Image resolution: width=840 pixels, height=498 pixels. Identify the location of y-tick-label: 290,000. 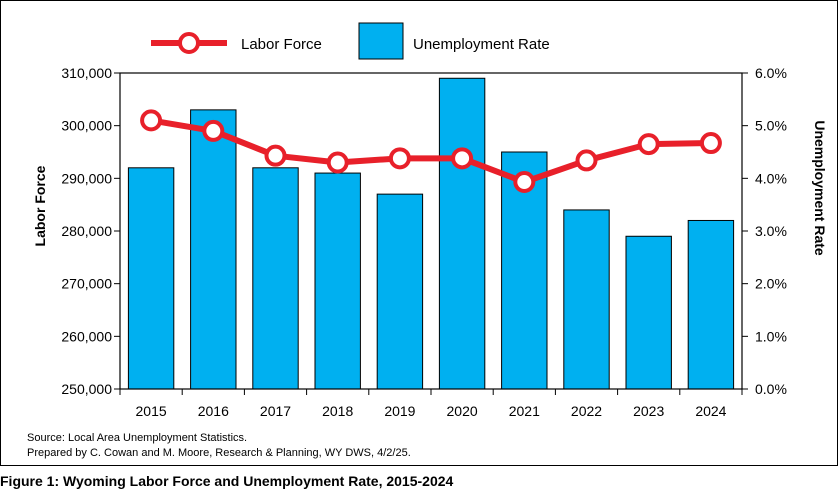
(86, 178).